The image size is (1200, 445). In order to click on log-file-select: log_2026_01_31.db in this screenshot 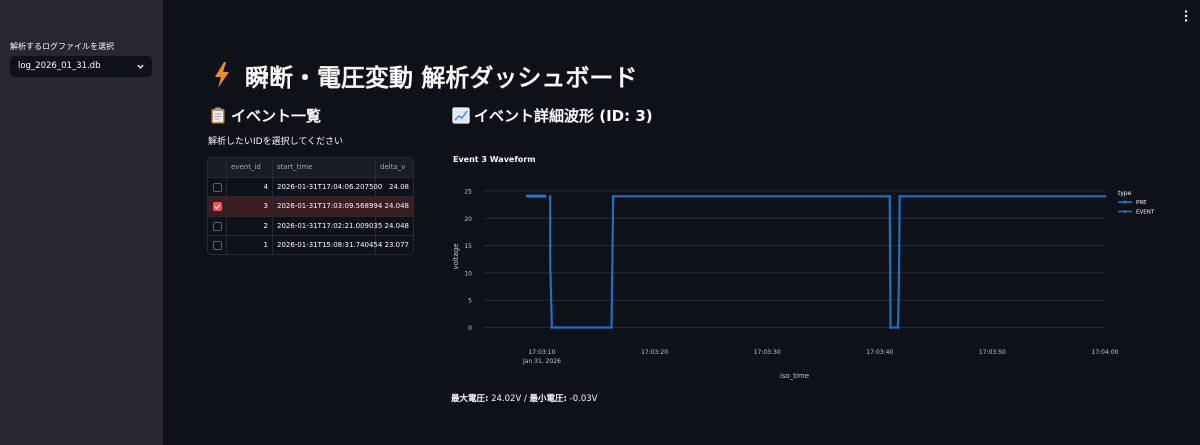, I will do `click(81, 66)`.